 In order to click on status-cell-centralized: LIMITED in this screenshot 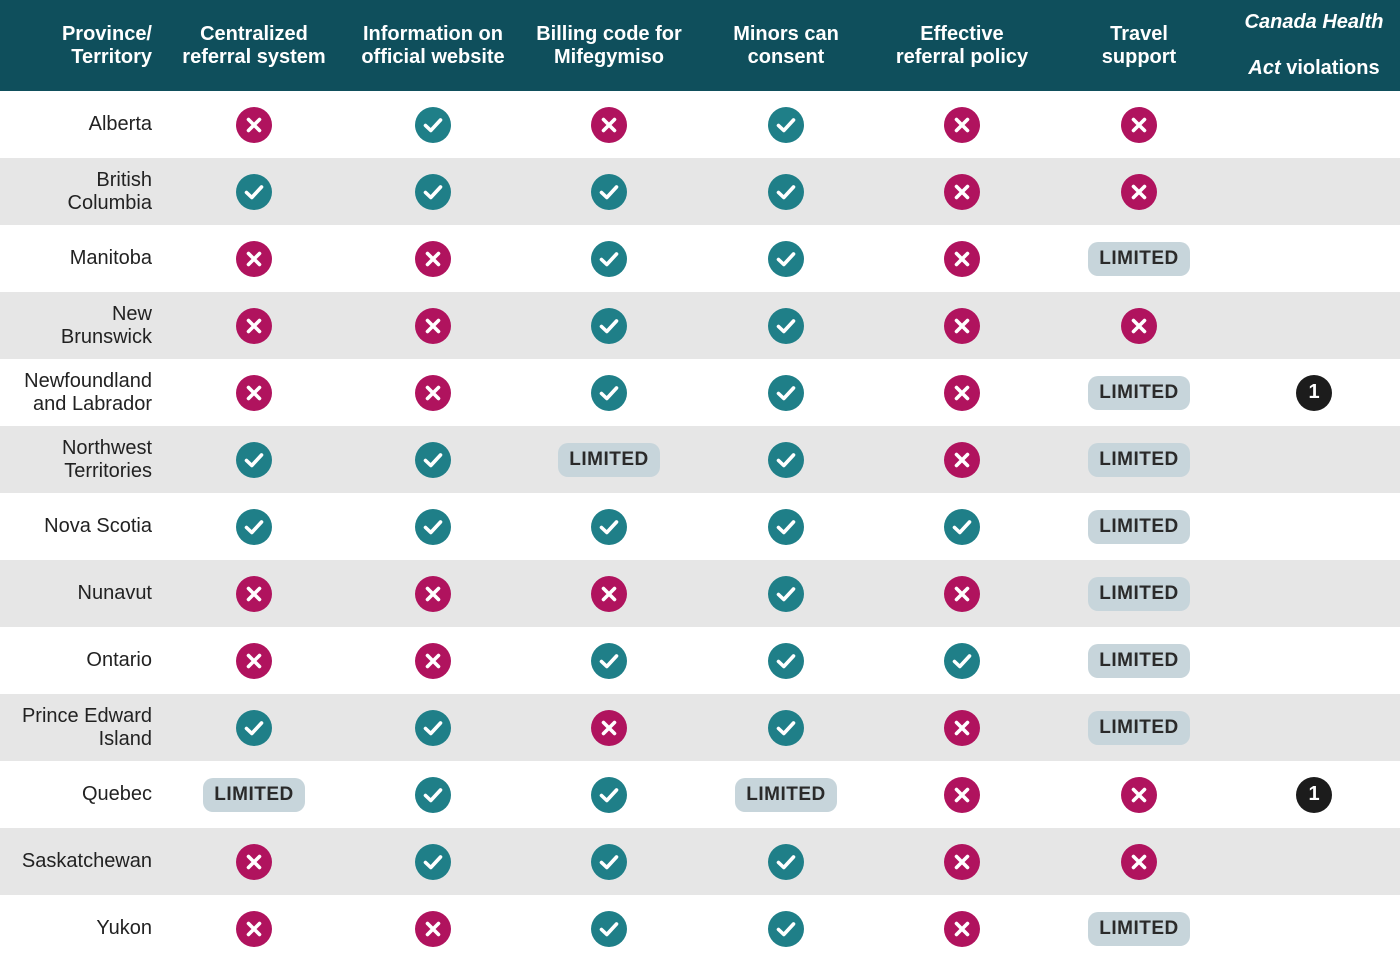, I will do `click(254, 794)`.